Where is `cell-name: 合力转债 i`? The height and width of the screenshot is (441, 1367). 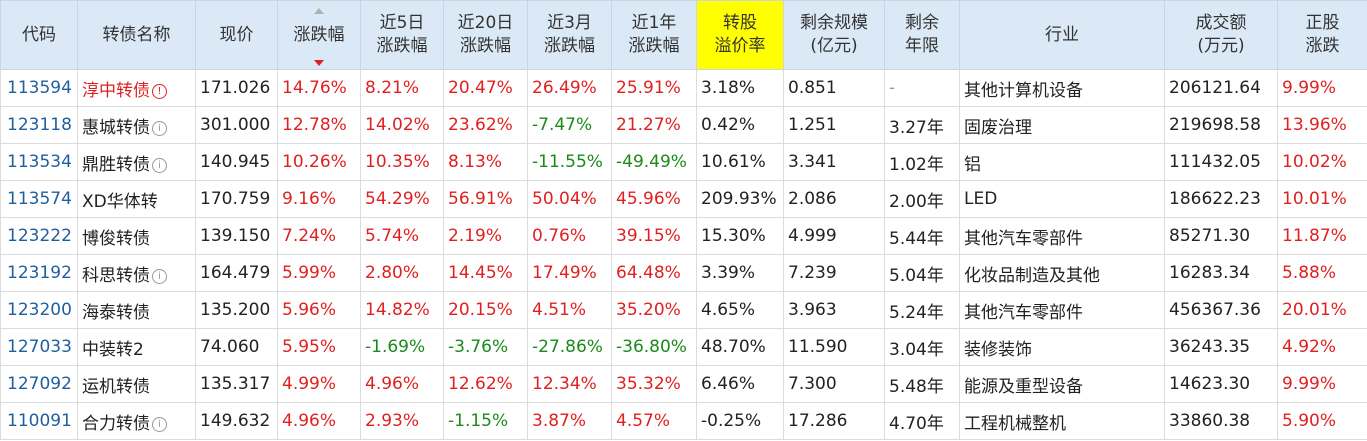 cell-name: 合力转债 i is located at coordinates (136, 421).